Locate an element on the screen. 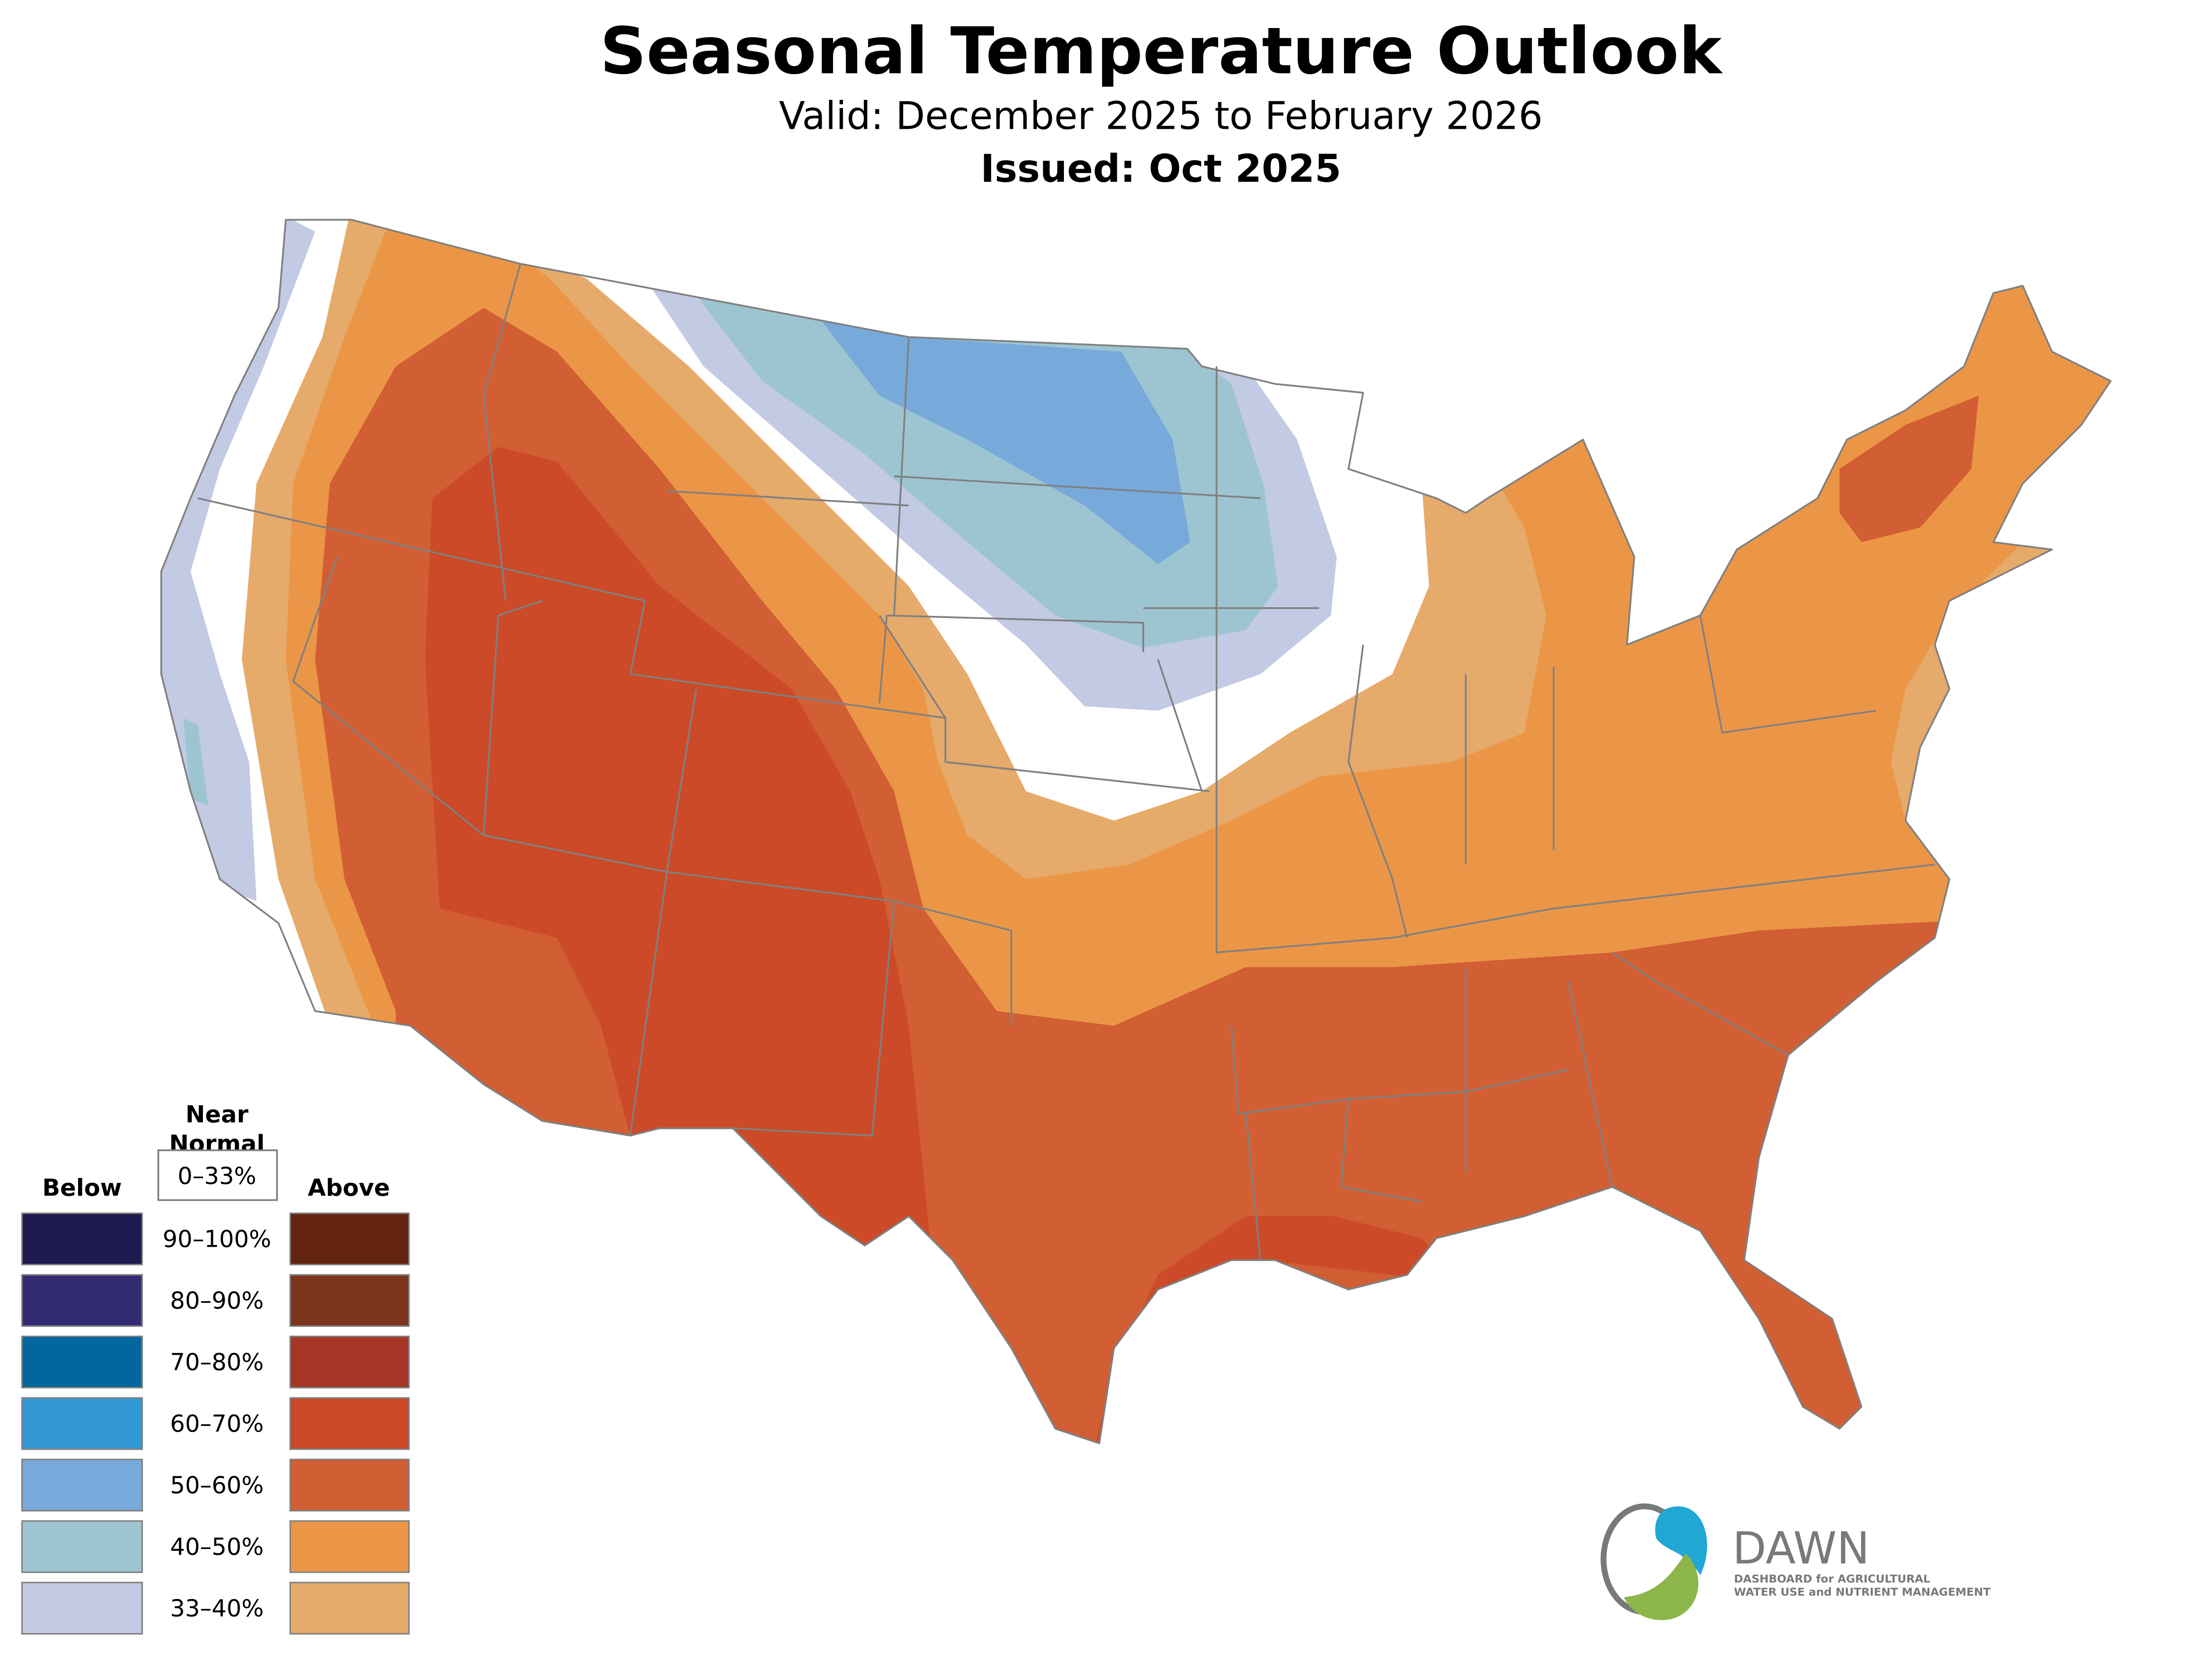 The height and width of the screenshot is (1680, 2191). legend-range-label: 80–90% is located at coordinates (217, 1300).